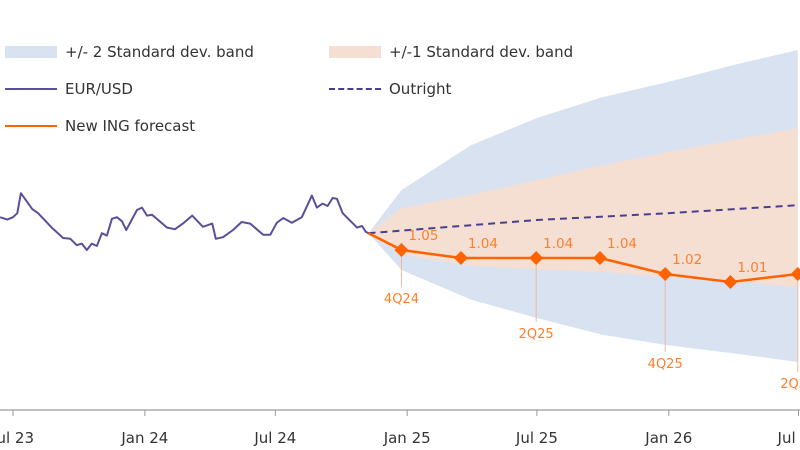 Image resolution: width=800 pixels, height=450 pixels. Describe the element at coordinates (668, 438) in the screenshot. I see `x-tick-label: Jan 26` at that location.